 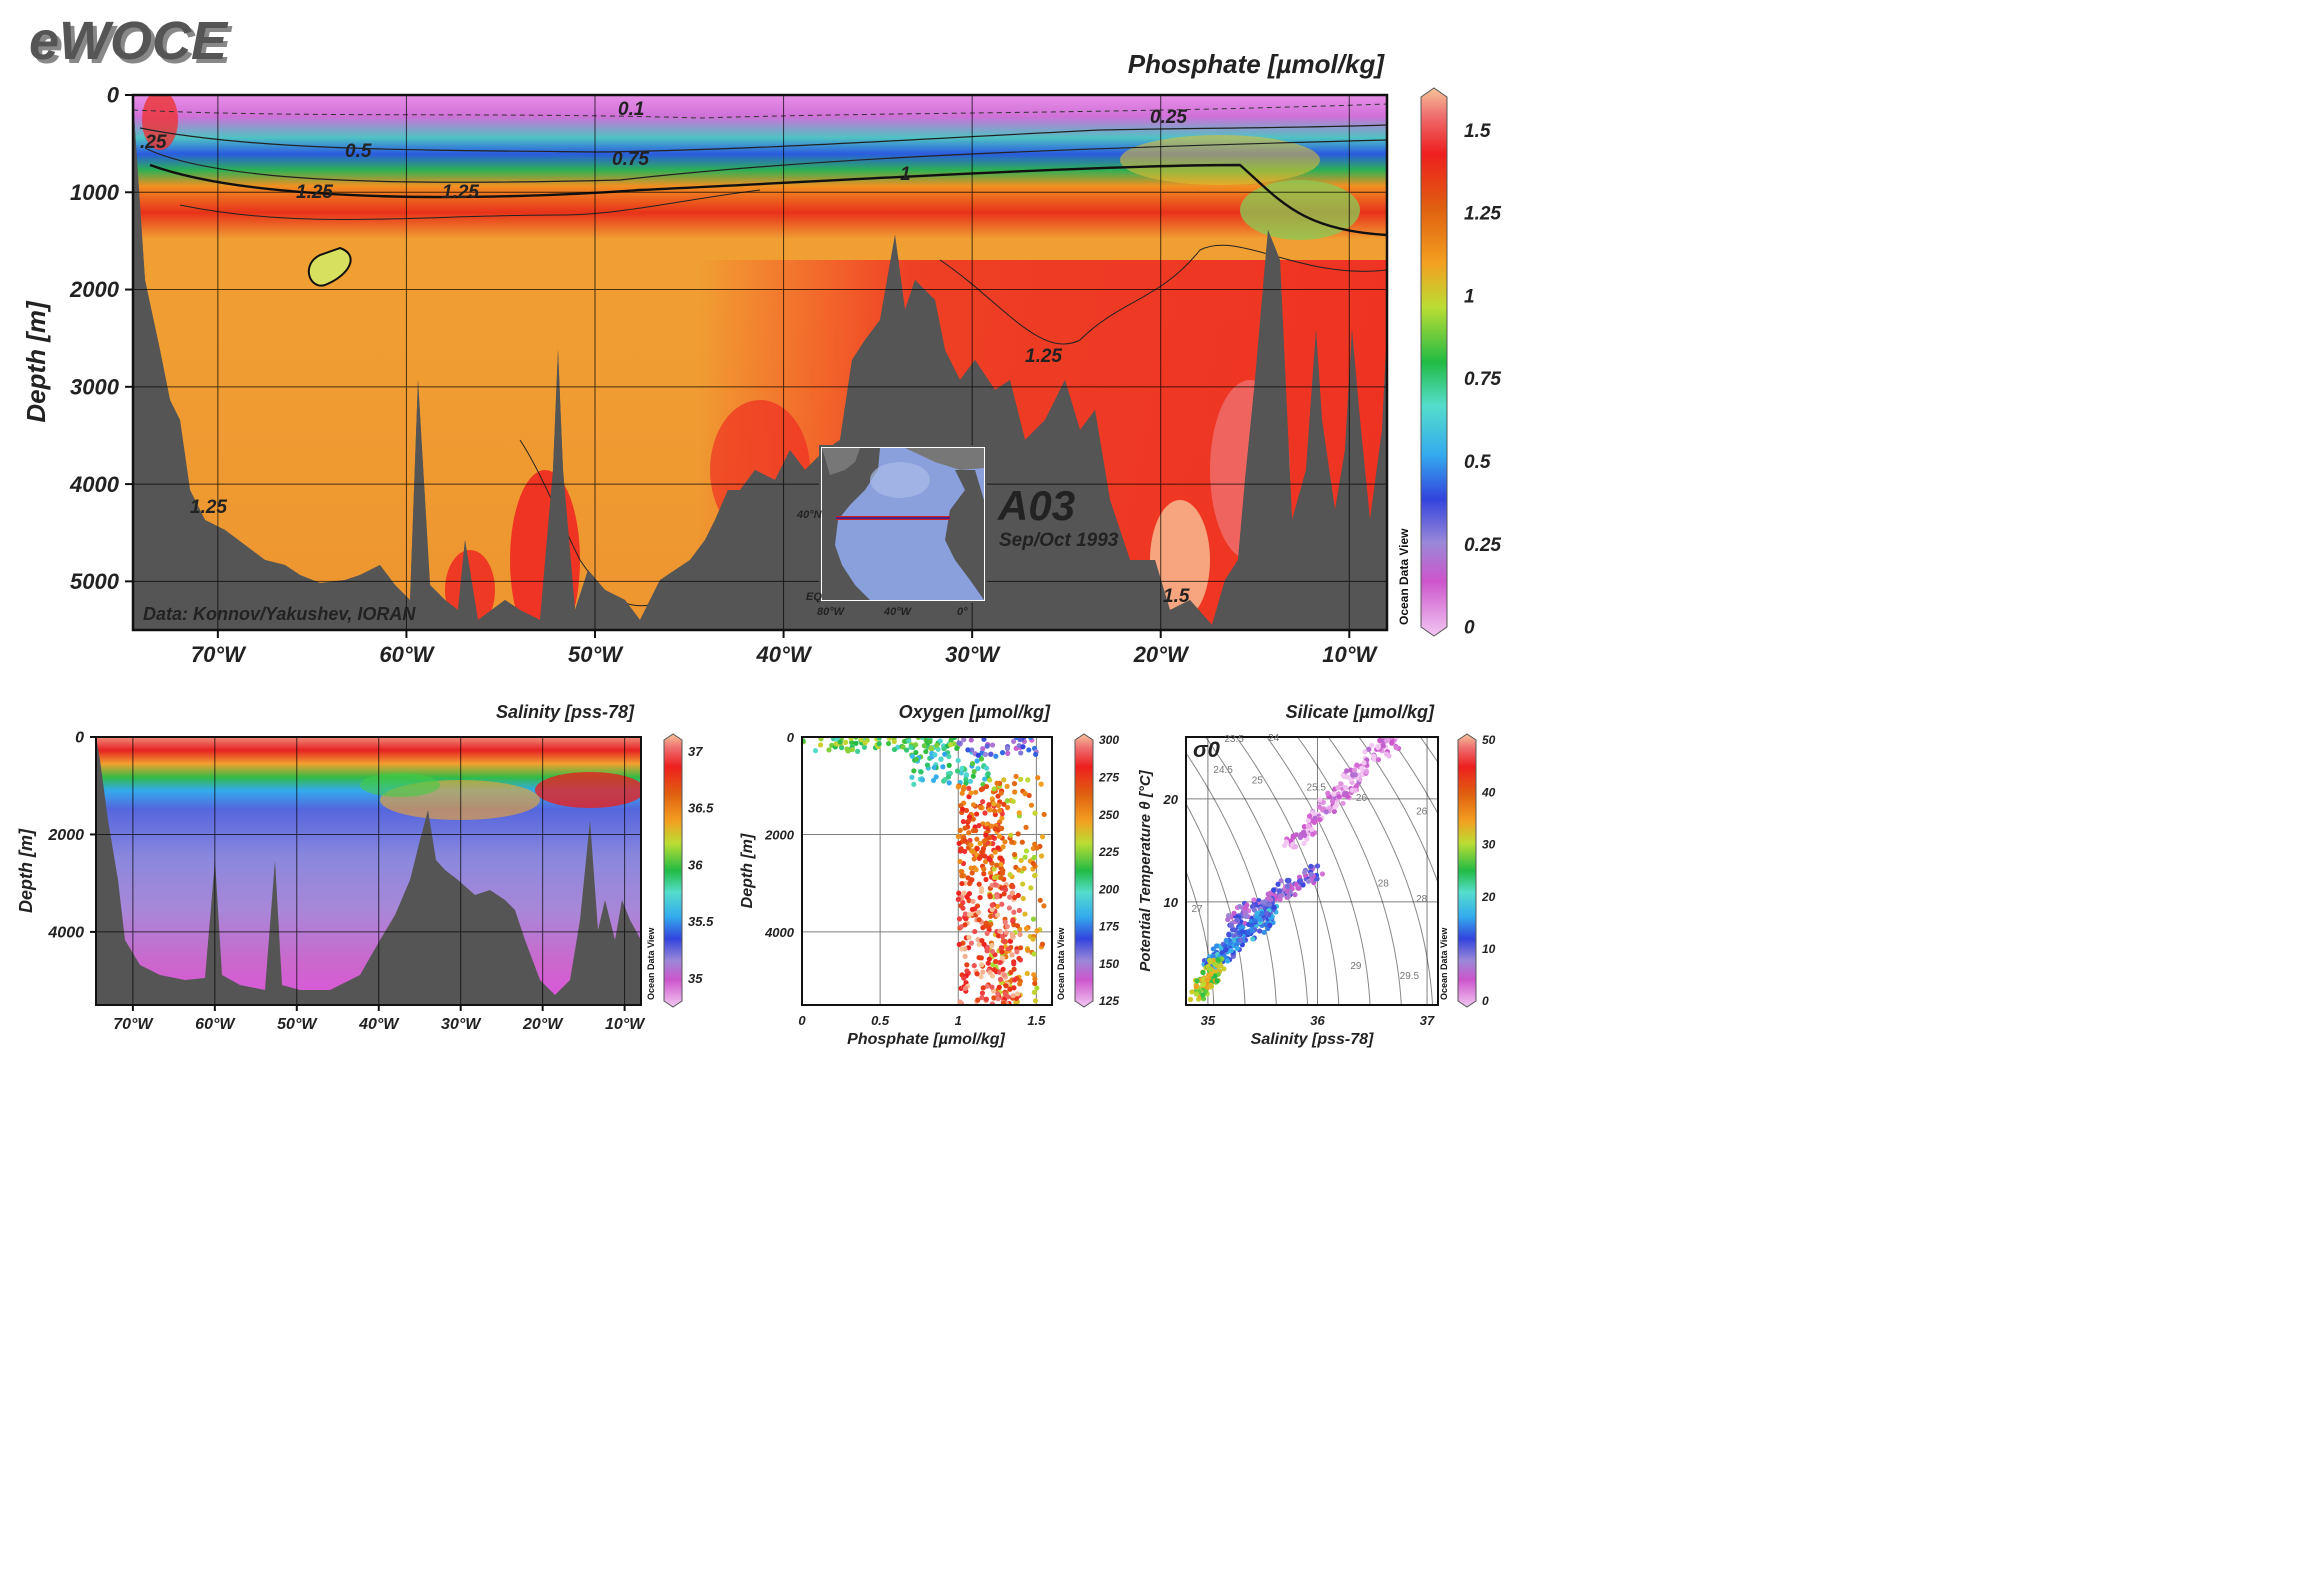 I want to click on y-tick-label: 0, so click(x=79, y=738).